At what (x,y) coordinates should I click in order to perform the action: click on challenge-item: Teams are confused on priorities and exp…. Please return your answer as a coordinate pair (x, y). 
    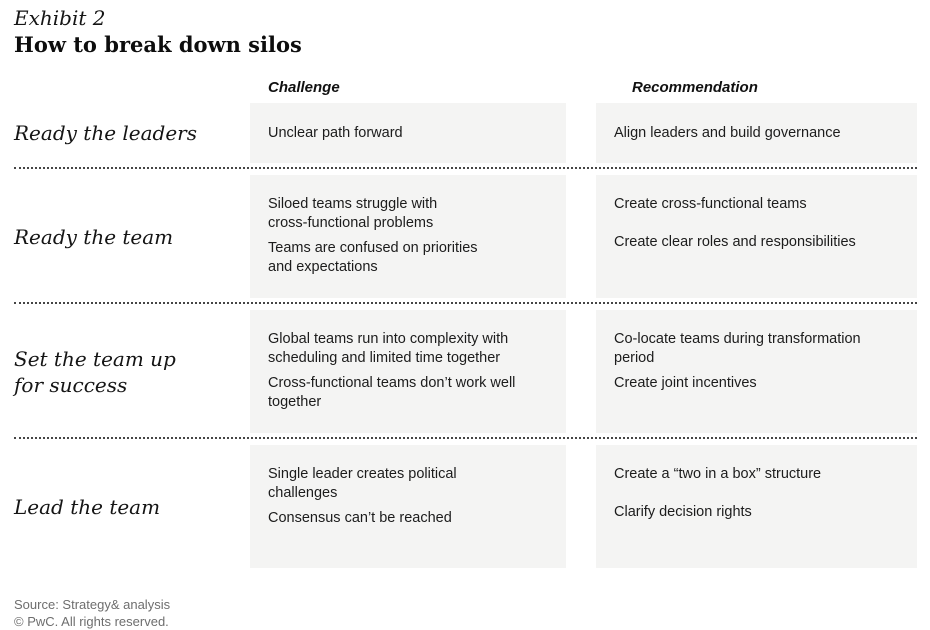
    Looking at the image, I should click on (373, 257).